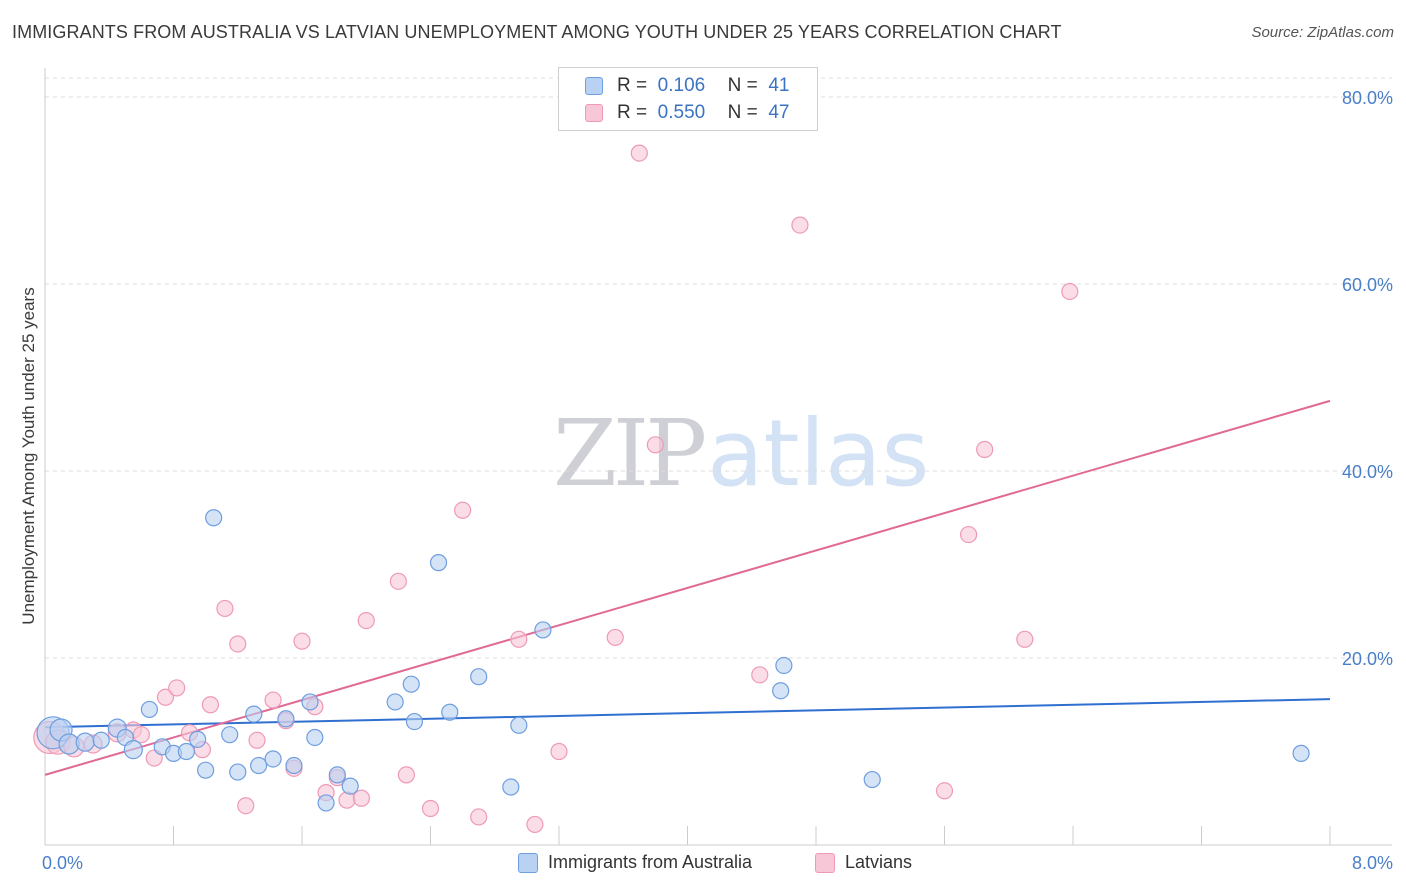 Image resolution: width=1406 pixels, height=892 pixels. I want to click on legend-swatch-blue, so click(594, 86).